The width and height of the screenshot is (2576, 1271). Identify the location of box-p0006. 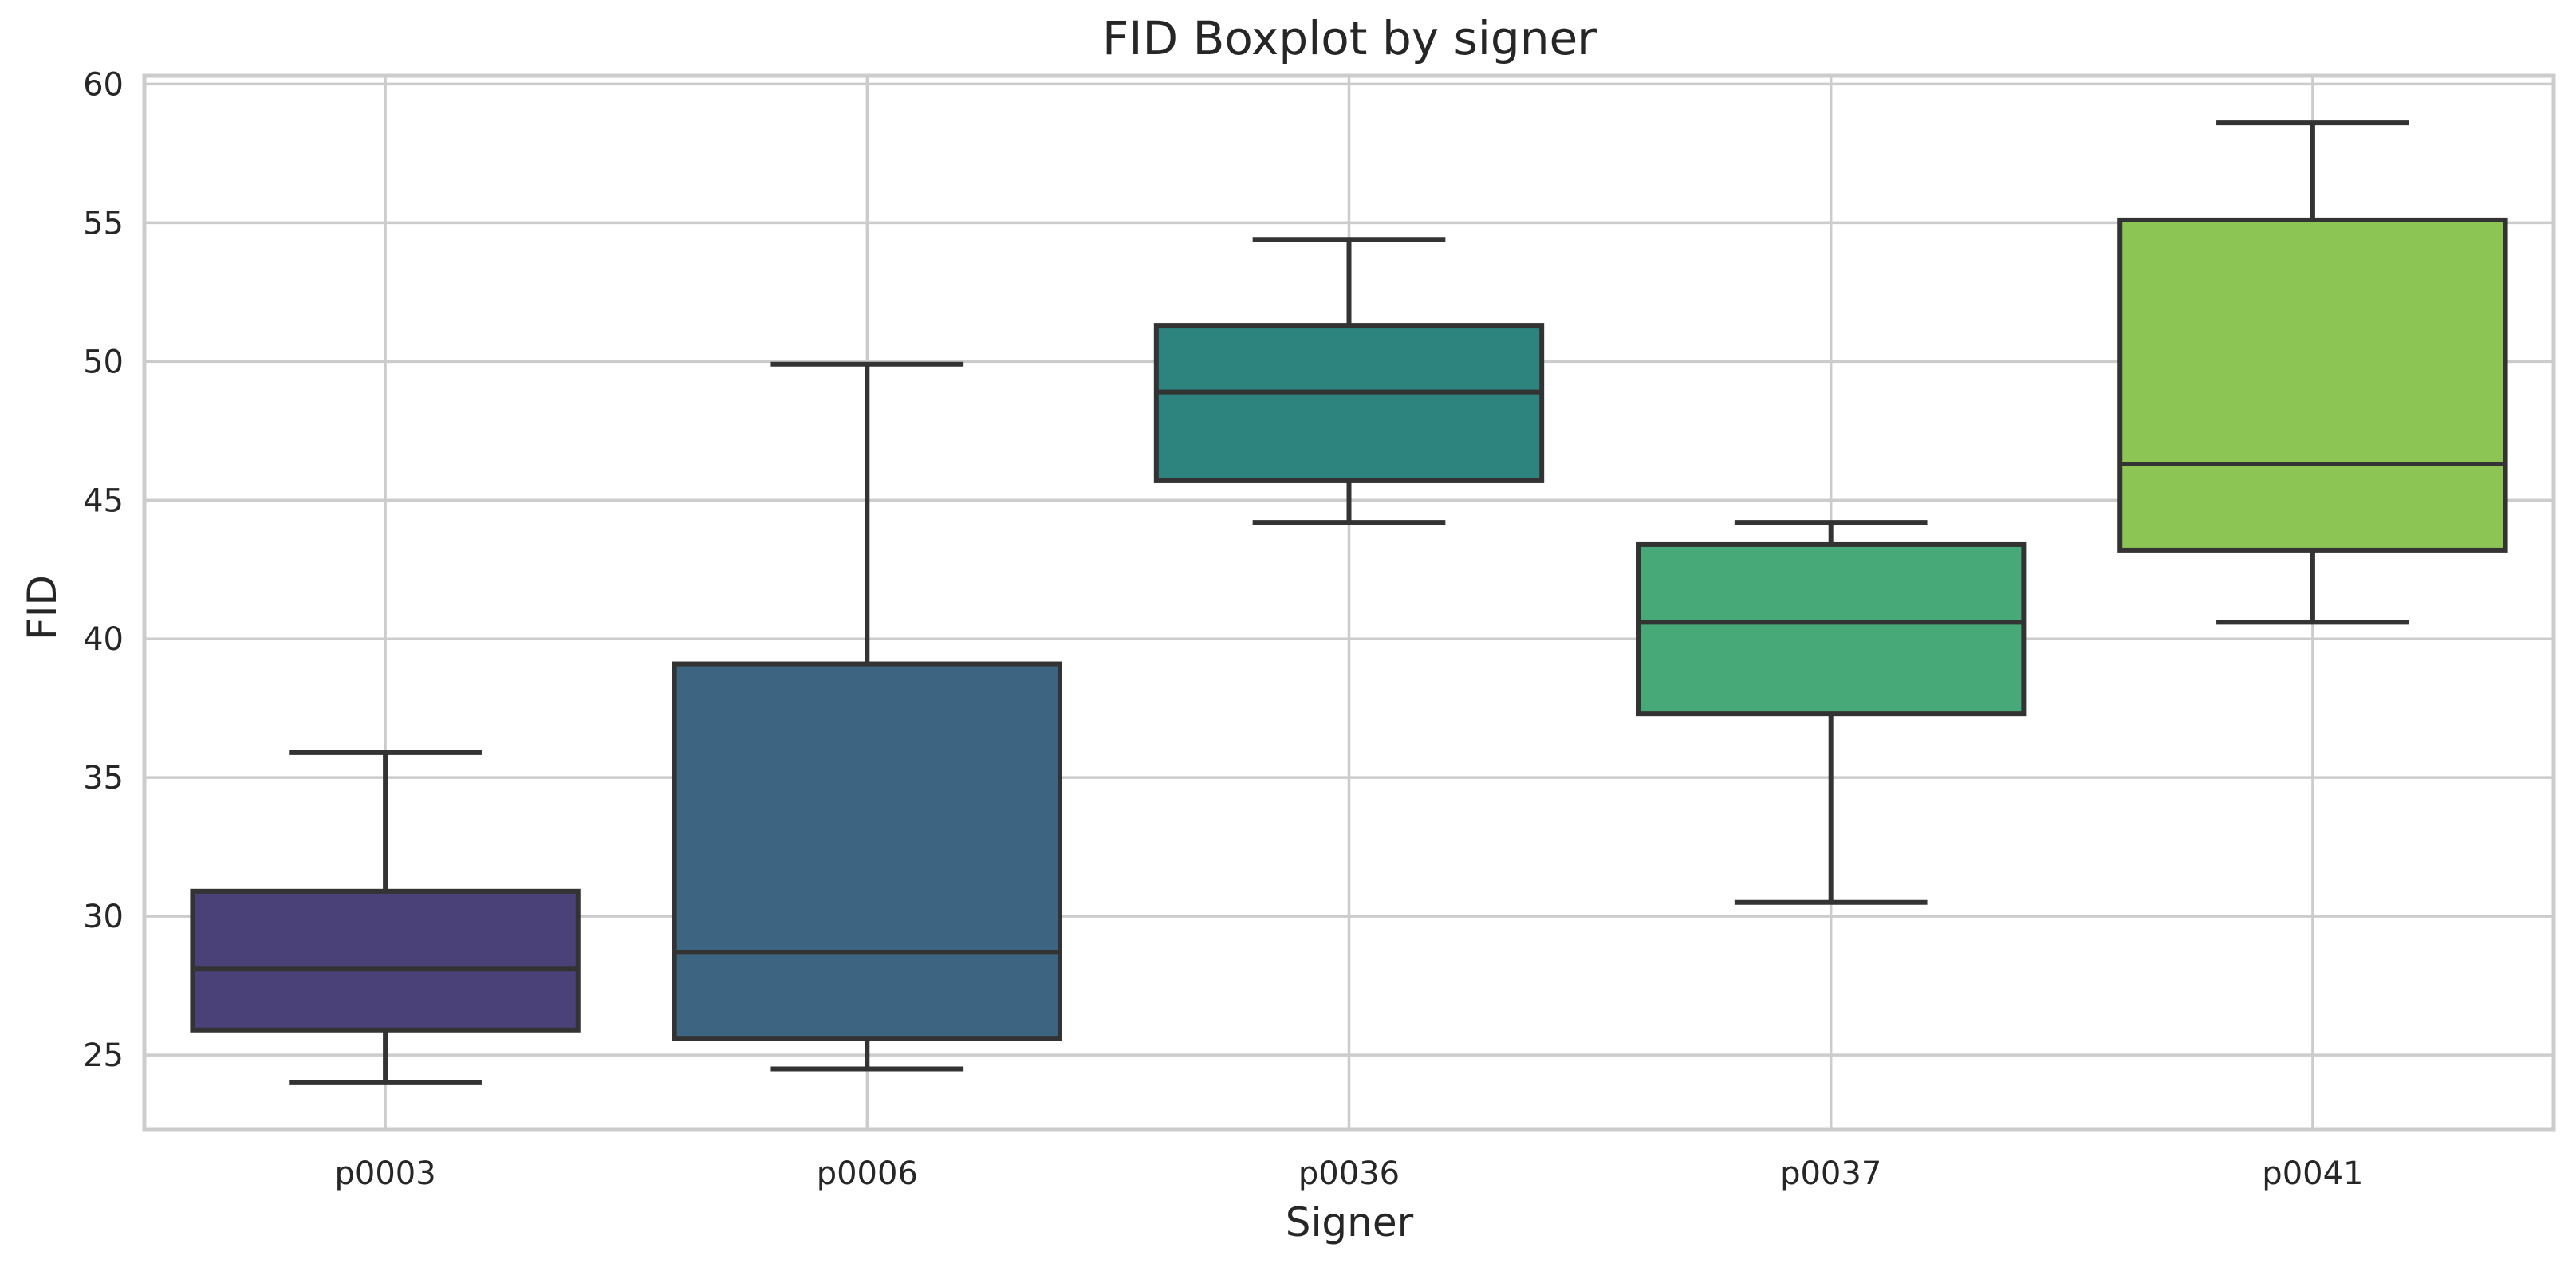
(867, 716).